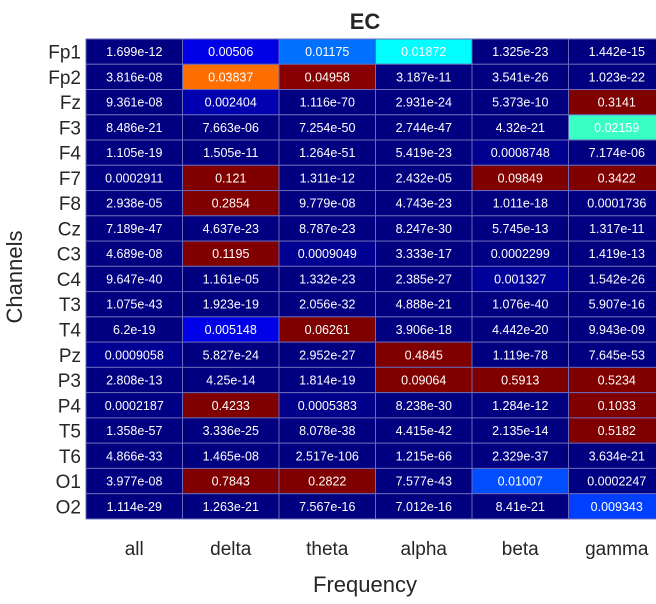 This screenshot has width=656, height=604. What do you see at coordinates (70, 457) in the screenshot?
I see `row-tick-label: T6` at bounding box center [70, 457].